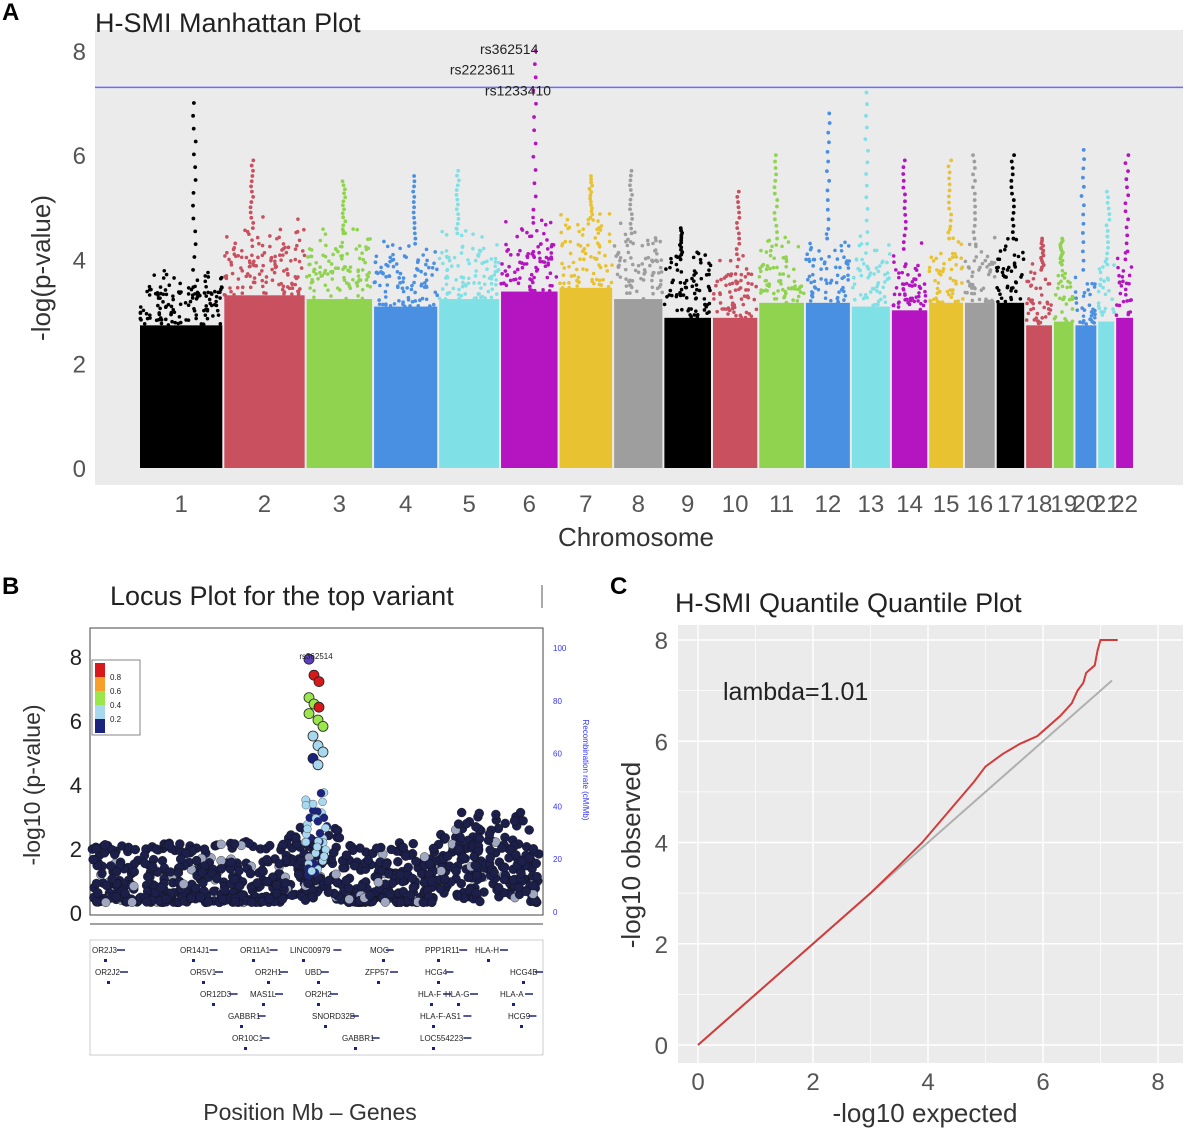 This screenshot has width=1189, height=1140. I want to click on chromosome-3-bulk, so click(339, 383).